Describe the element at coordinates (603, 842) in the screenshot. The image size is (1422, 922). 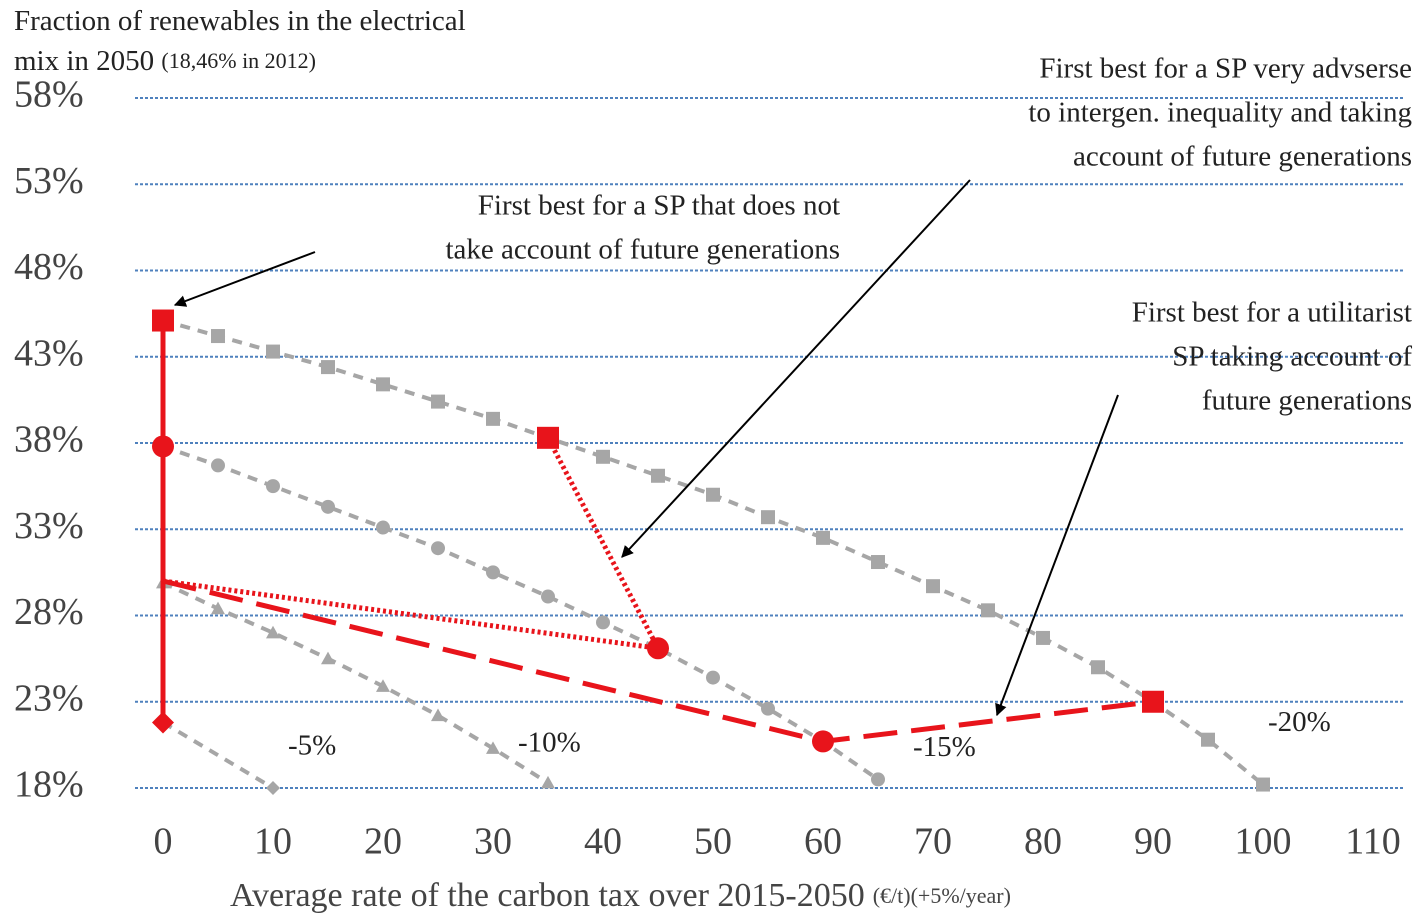
I see `x-tick-label: 40` at that location.